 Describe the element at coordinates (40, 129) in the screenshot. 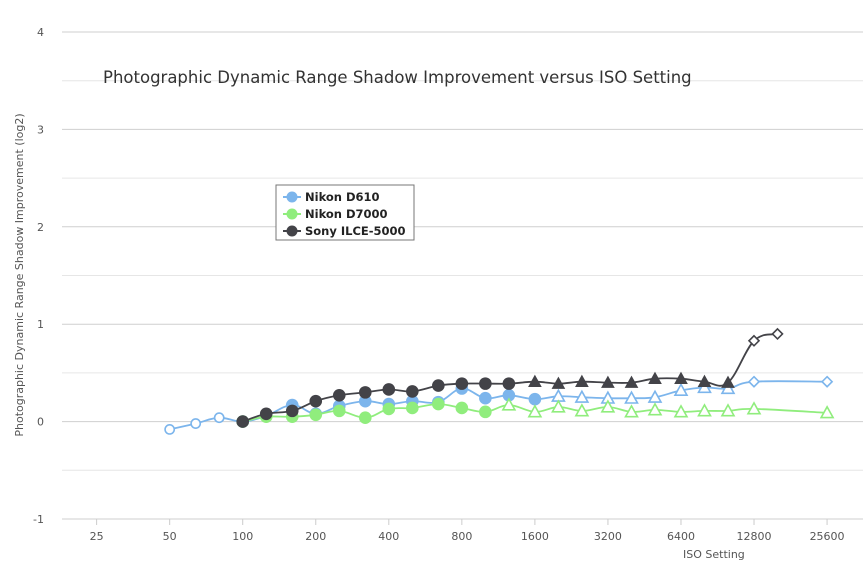

I see `y-tick-label: 3` at that location.